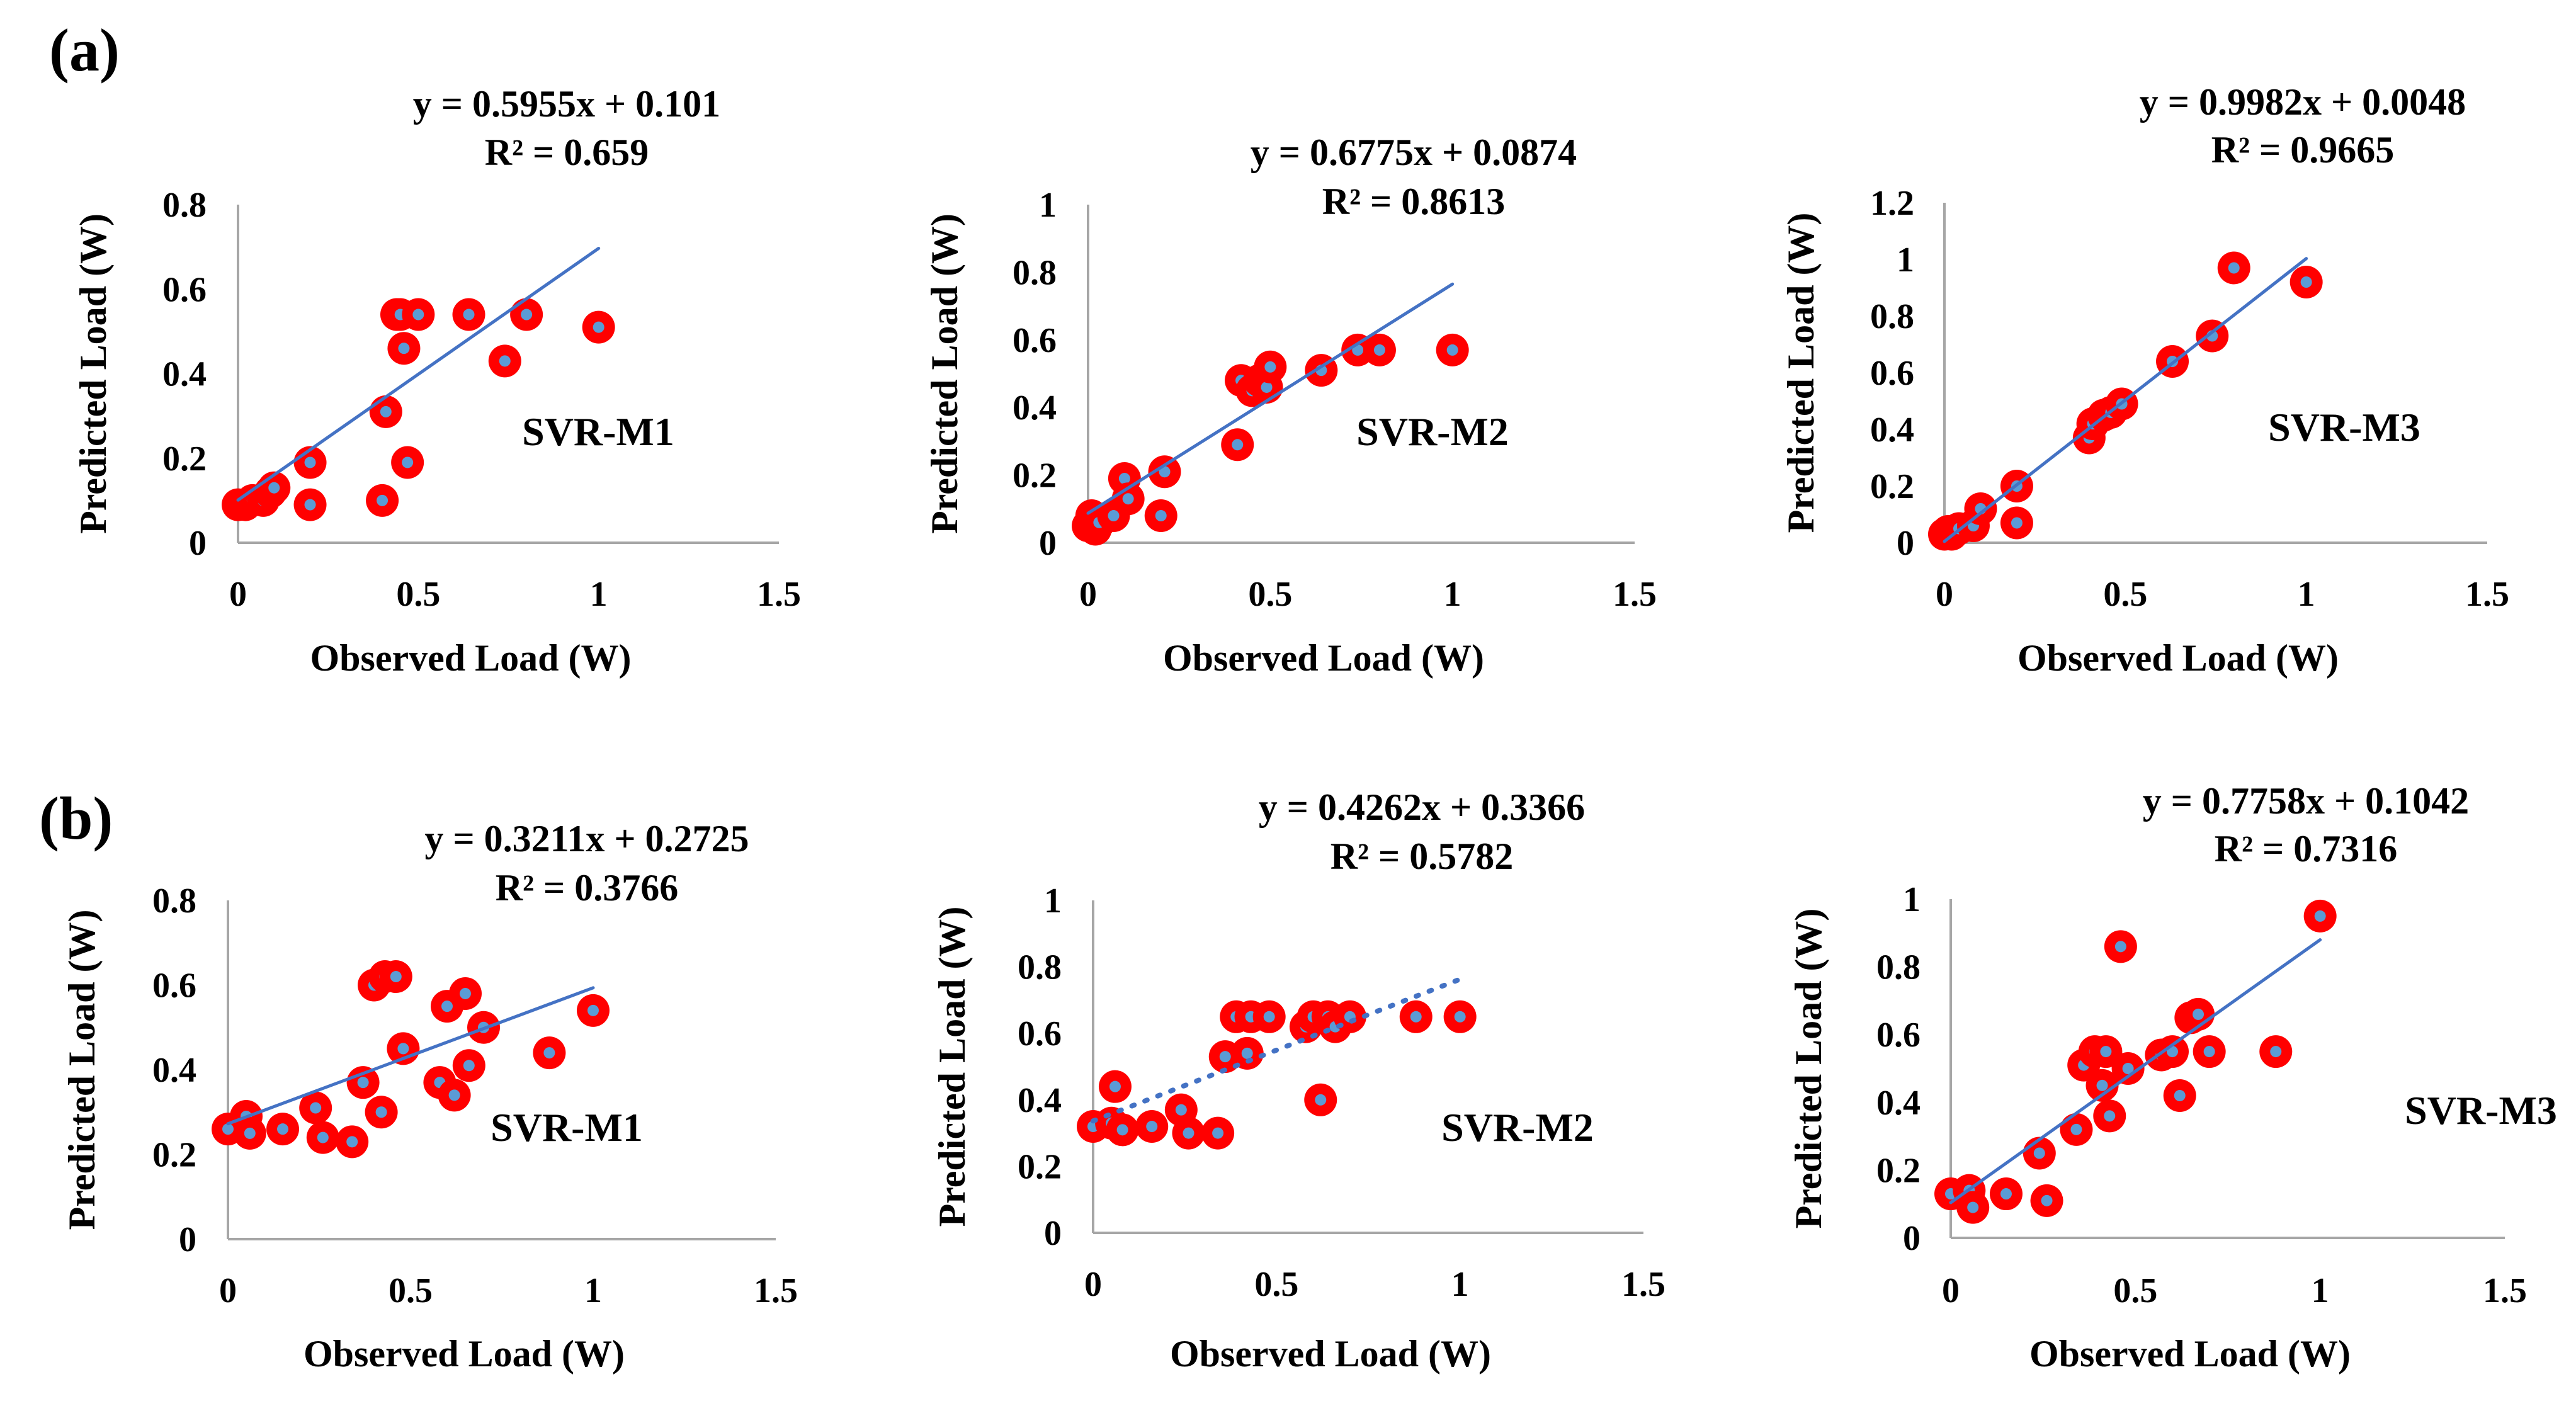 The image size is (2576, 1406). I want to click on r-squared-label: R² = 0.659, so click(567, 152).